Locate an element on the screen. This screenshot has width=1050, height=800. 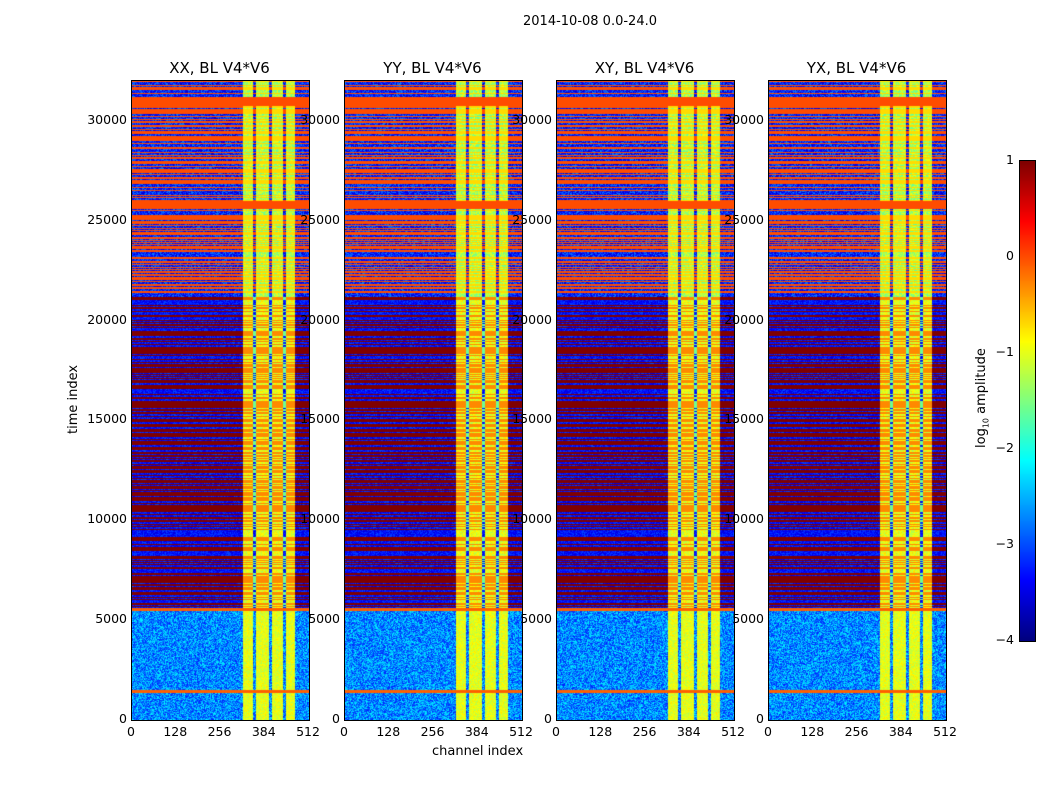
colorbar-tick-label: −2 is located at coordinates (1004, 447).